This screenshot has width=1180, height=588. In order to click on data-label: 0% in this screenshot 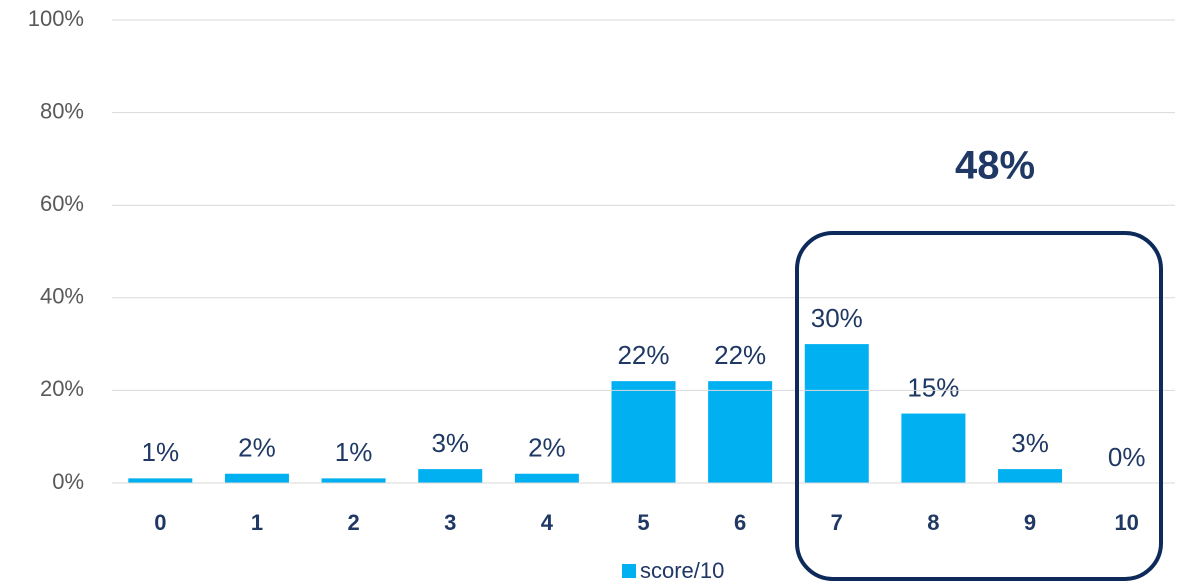, I will do `click(1127, 457)`.